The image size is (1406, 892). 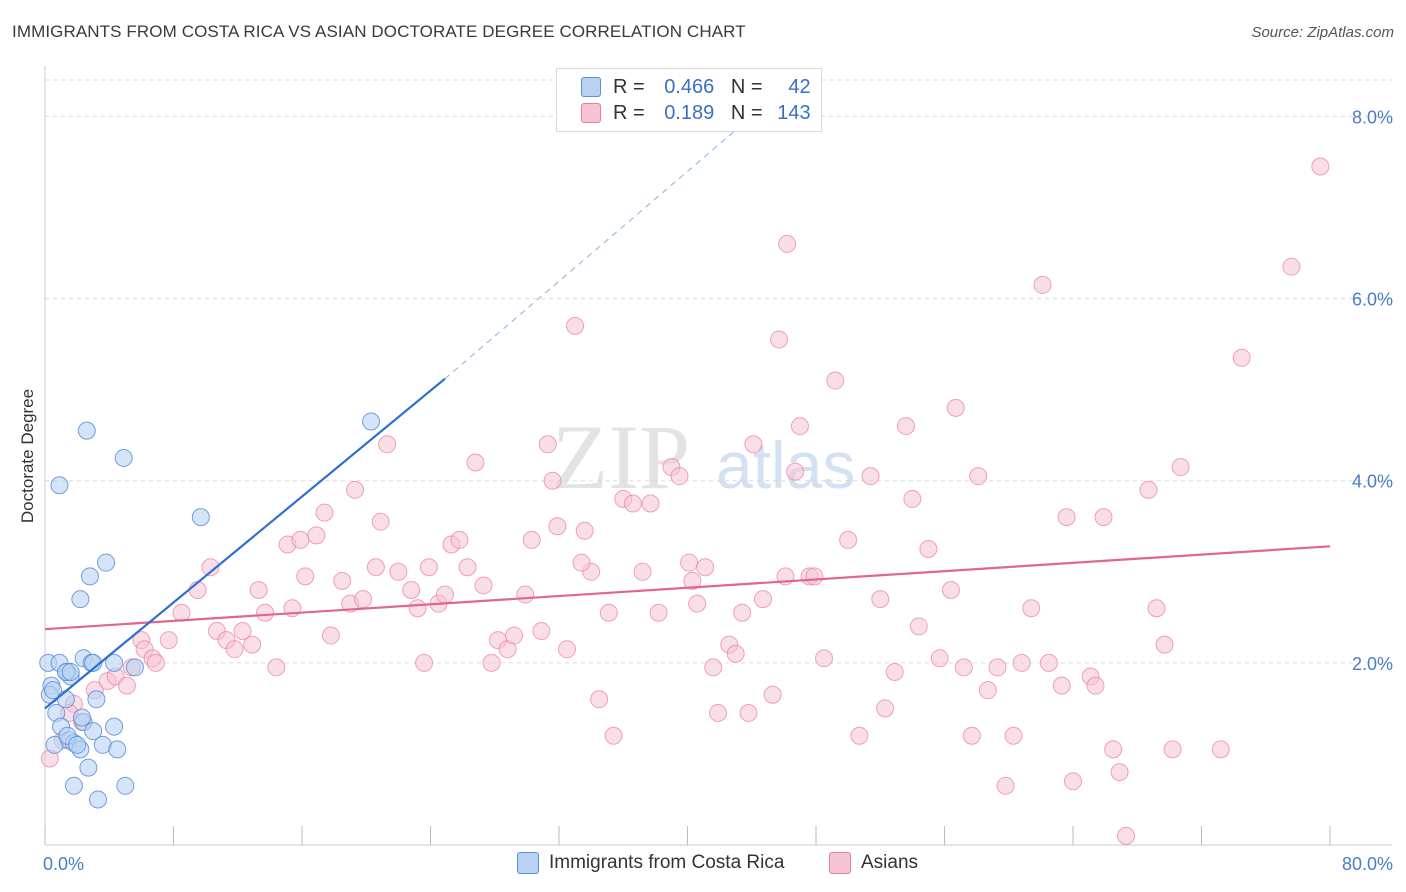 What do you see at coordinates (890, 862) in the screenshot?
I see `bottom-legend-label: Asians` at bounding box center [890, 862].